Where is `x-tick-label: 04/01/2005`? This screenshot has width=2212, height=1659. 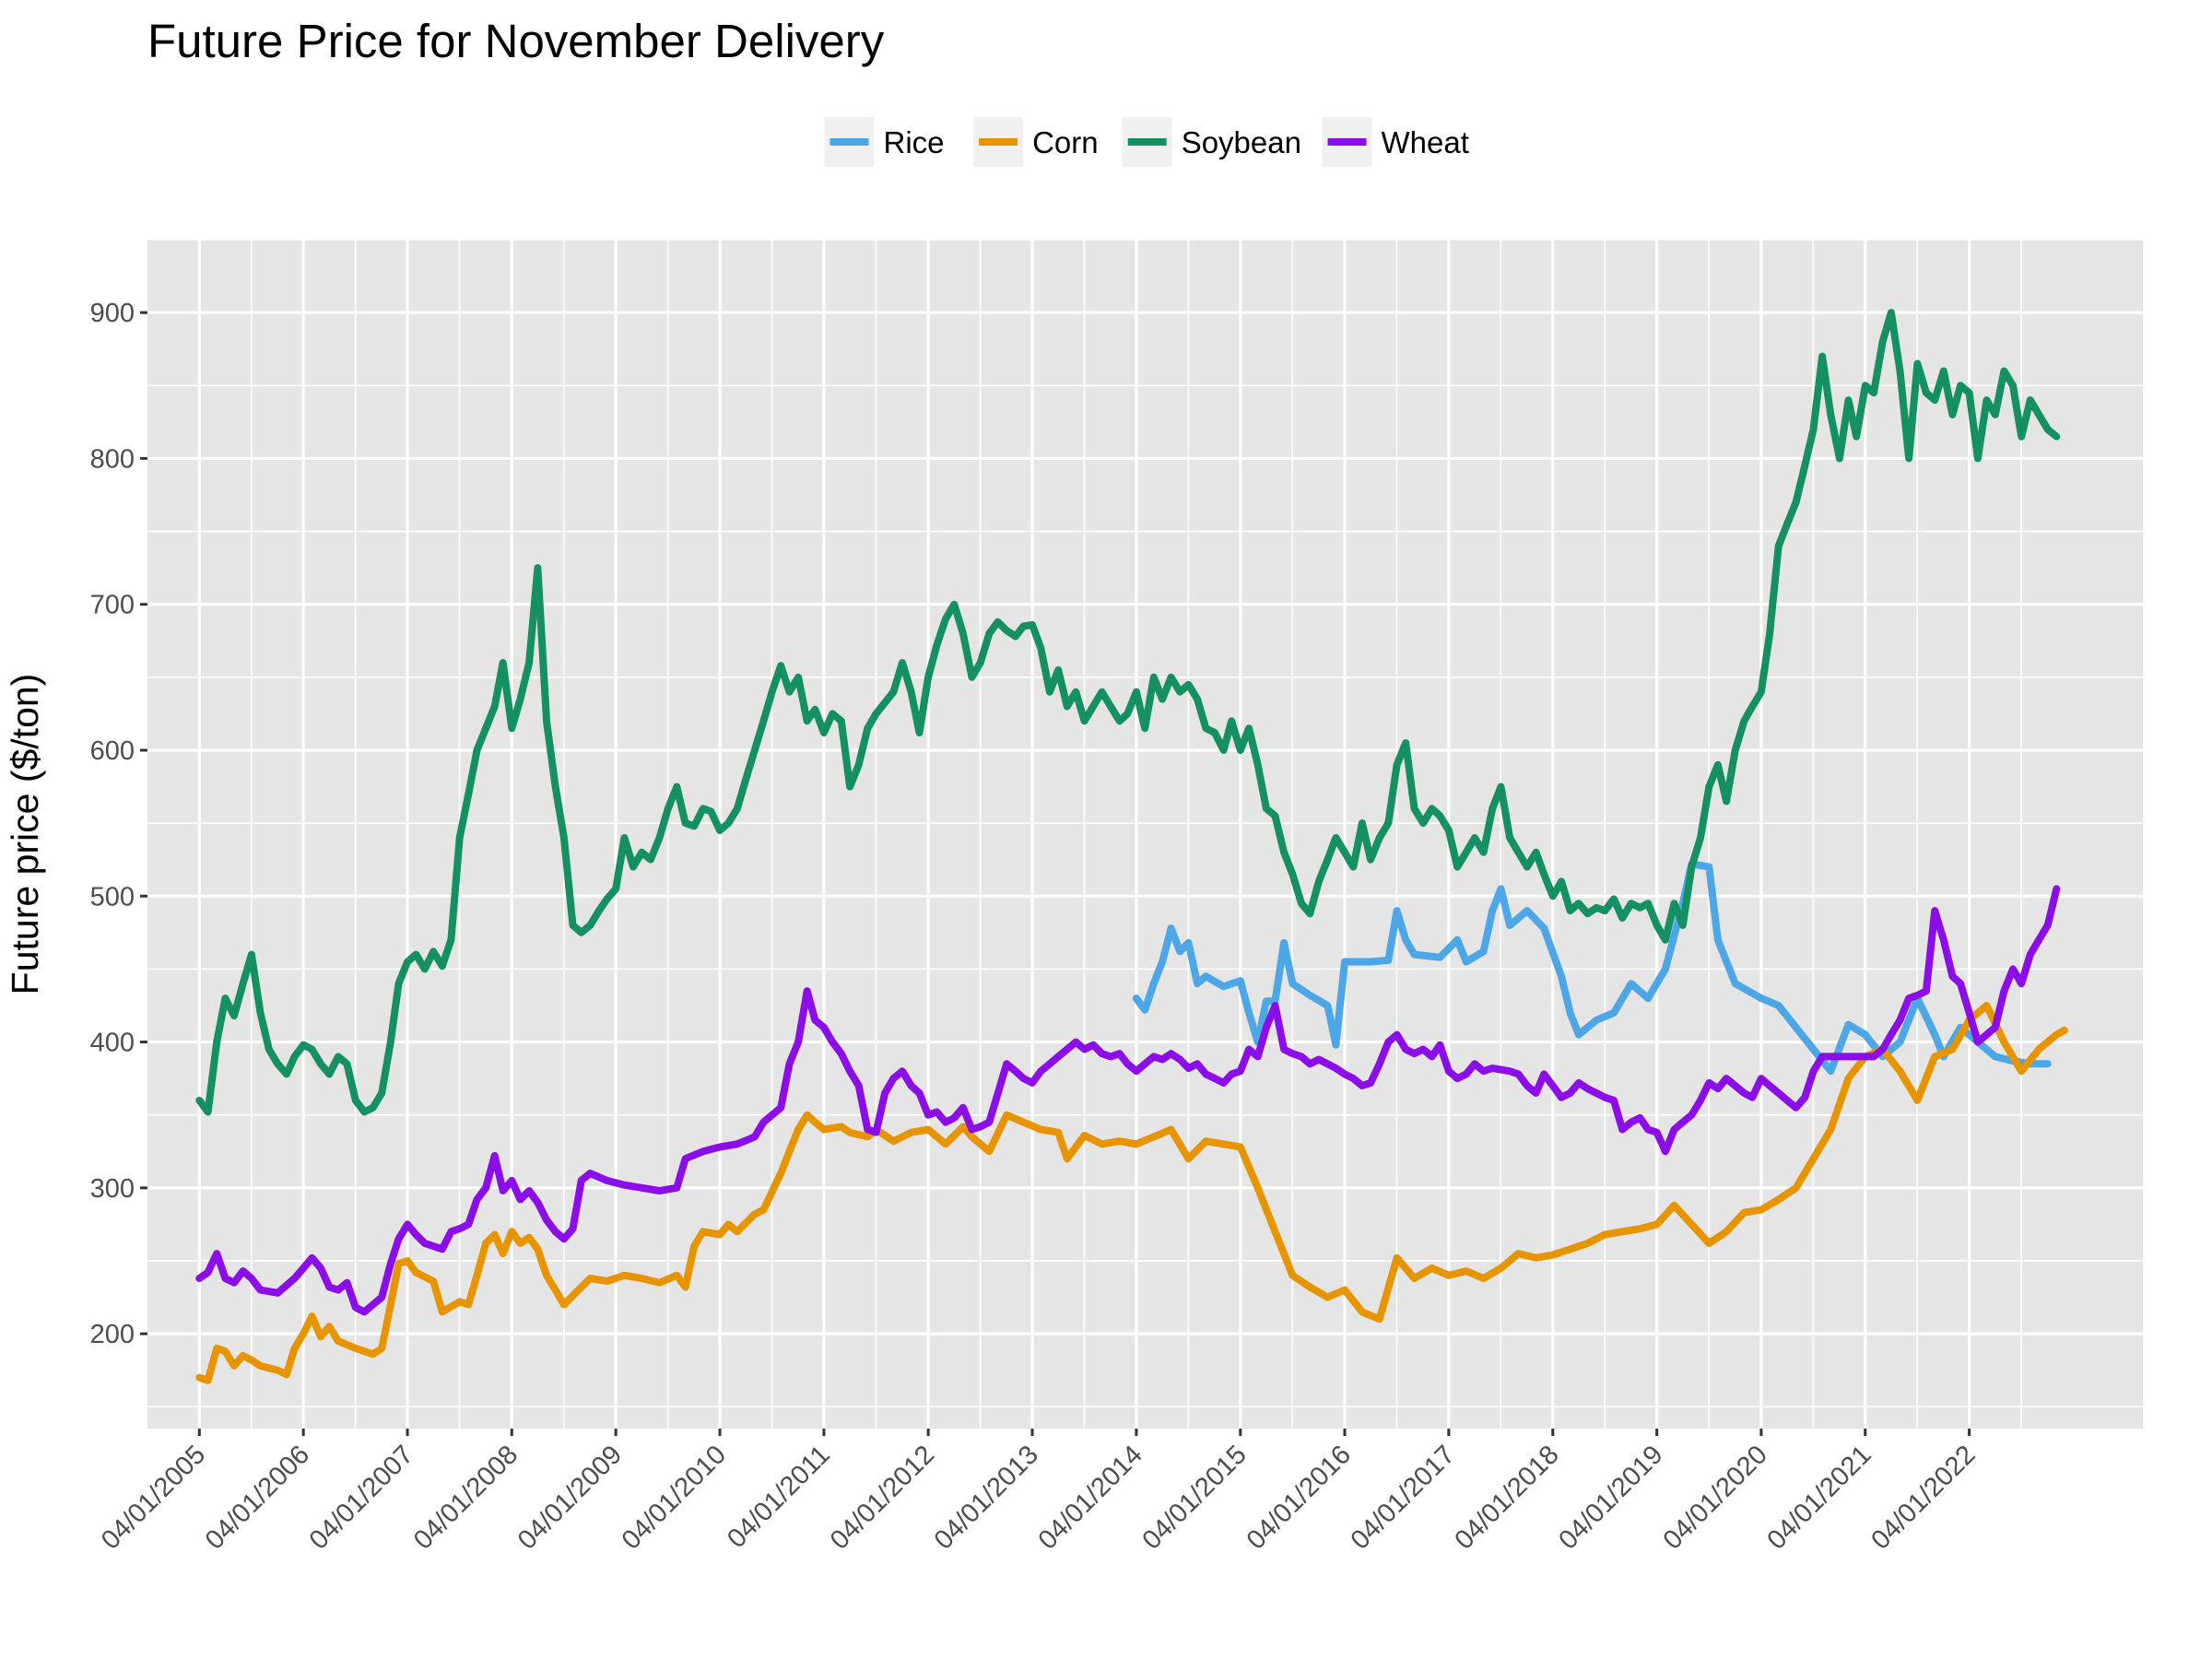
x-tick-label: 04/01/2005 is located at coordinates (153, 1497).